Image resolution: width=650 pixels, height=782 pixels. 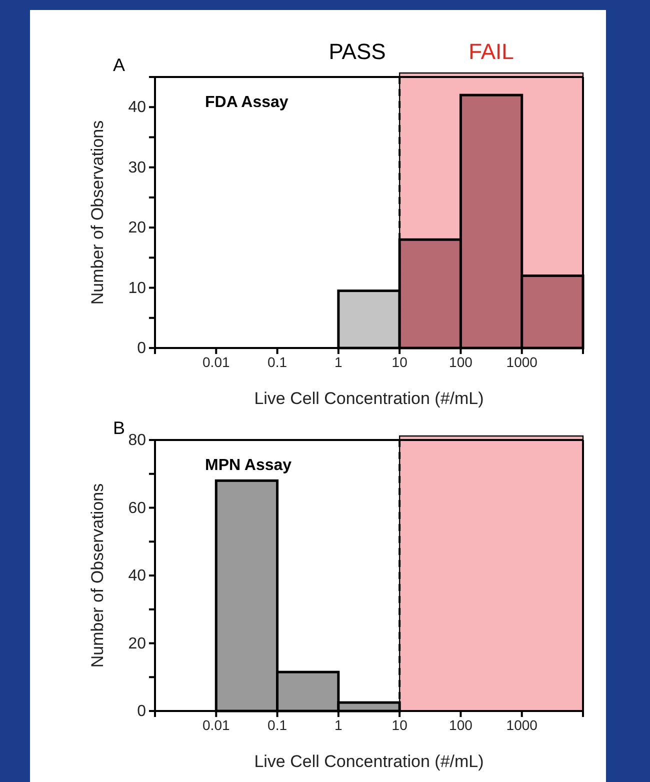 I want to click on text: A, so click(x=119, y=65).